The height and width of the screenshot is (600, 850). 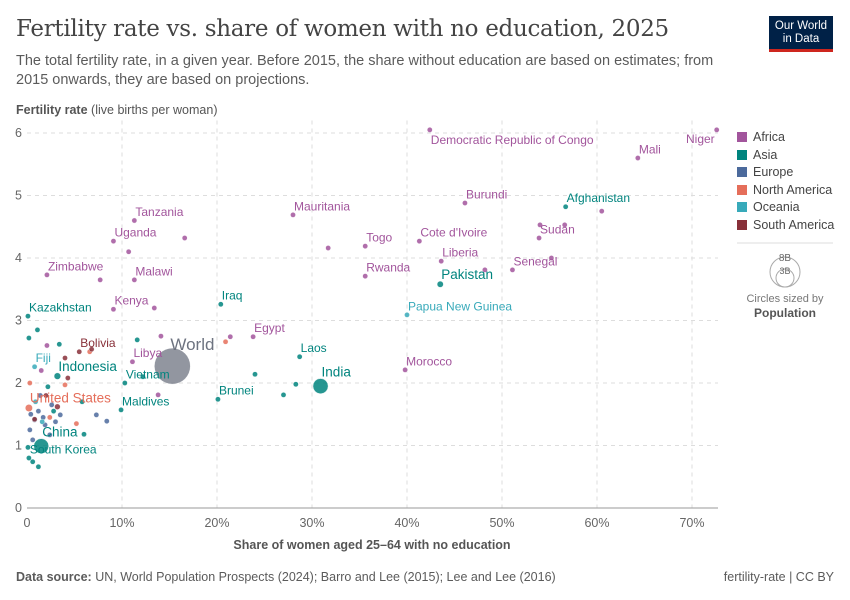 I want to click on legend-swatch, so click(x=742, y=207).